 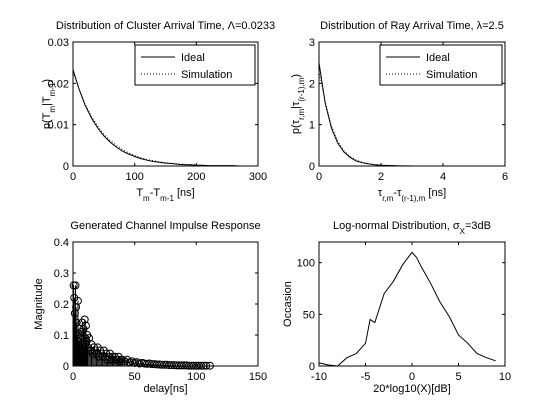 What do you see at coordinates (61, 243) in the screenshot?
I see `y-tick-label: 0.4` at bounding box center [61, 243].